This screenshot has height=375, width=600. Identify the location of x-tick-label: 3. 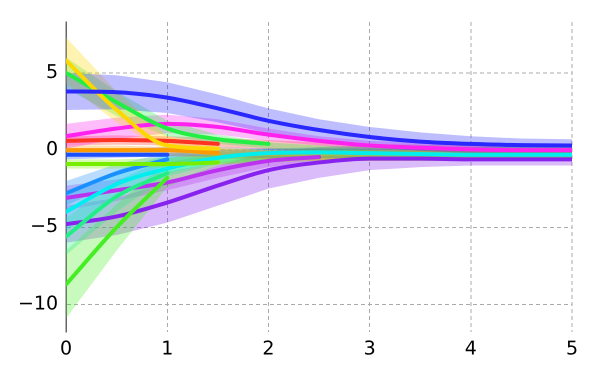
(370, 349).